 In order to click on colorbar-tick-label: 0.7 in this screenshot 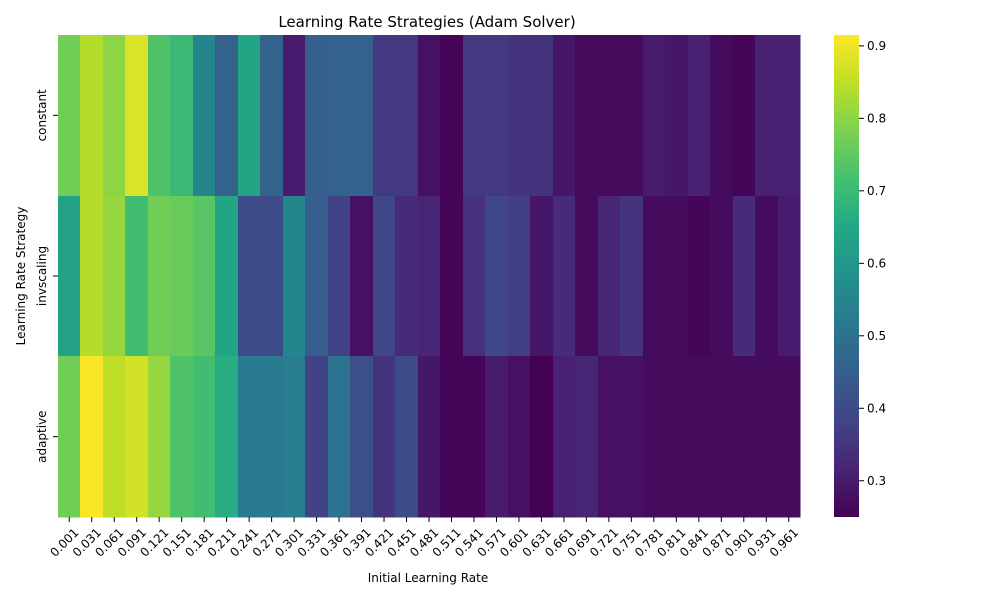, I will do `click(876, 191)`.